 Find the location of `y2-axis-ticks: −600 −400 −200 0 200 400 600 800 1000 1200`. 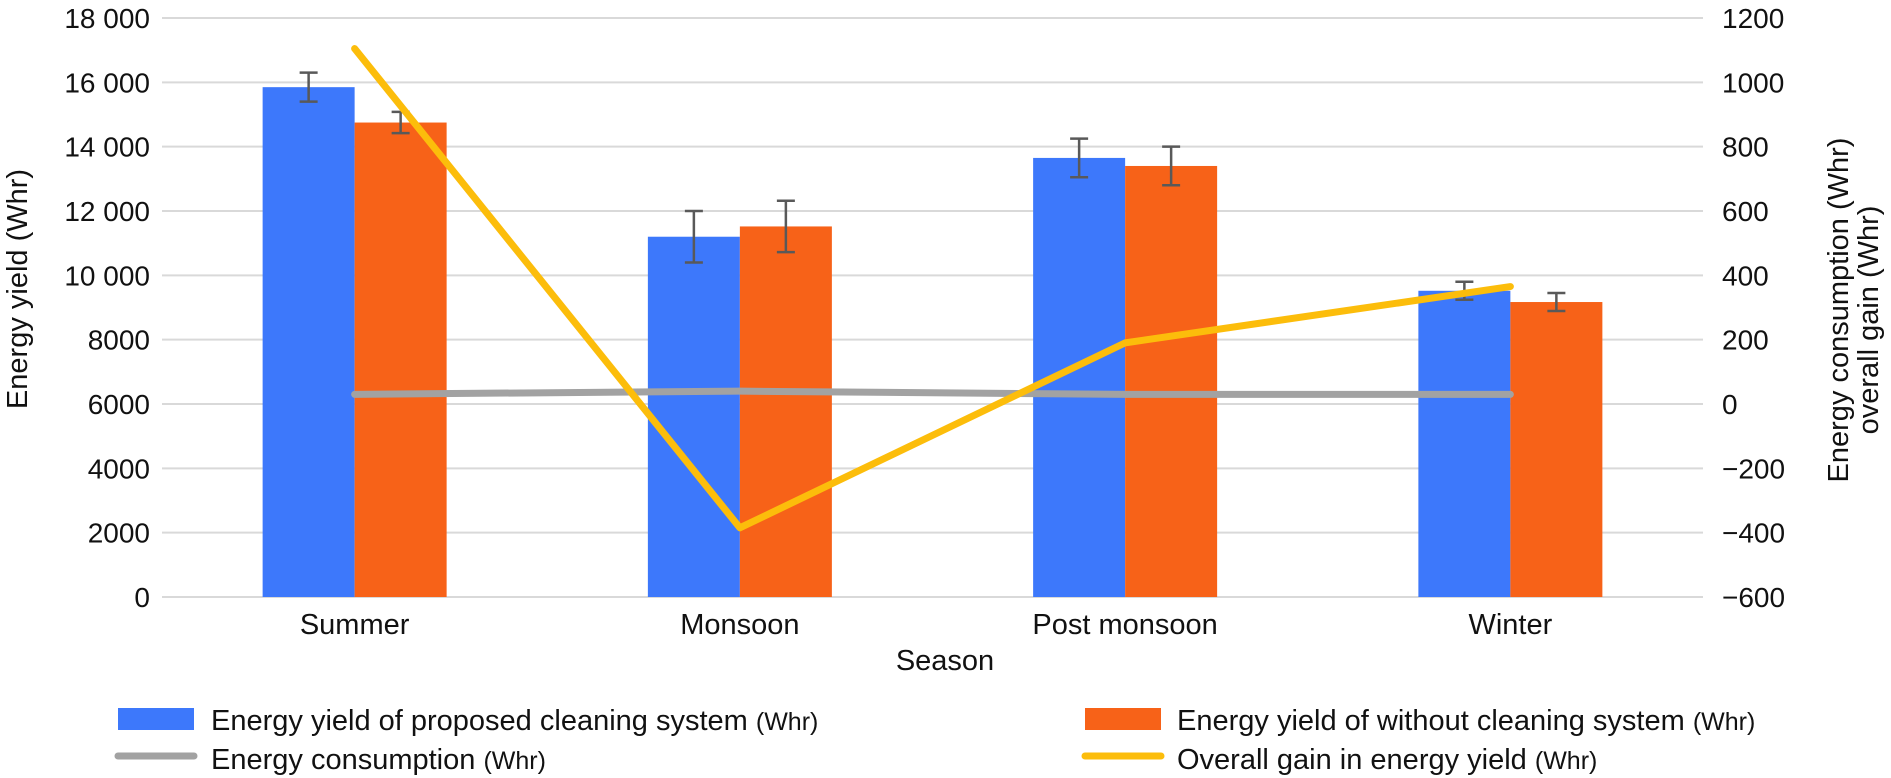

y2-axis-ticks: −600 −400 −200 0 200 400 600 800 1000 1200 is located at coordinates (1753, 308).